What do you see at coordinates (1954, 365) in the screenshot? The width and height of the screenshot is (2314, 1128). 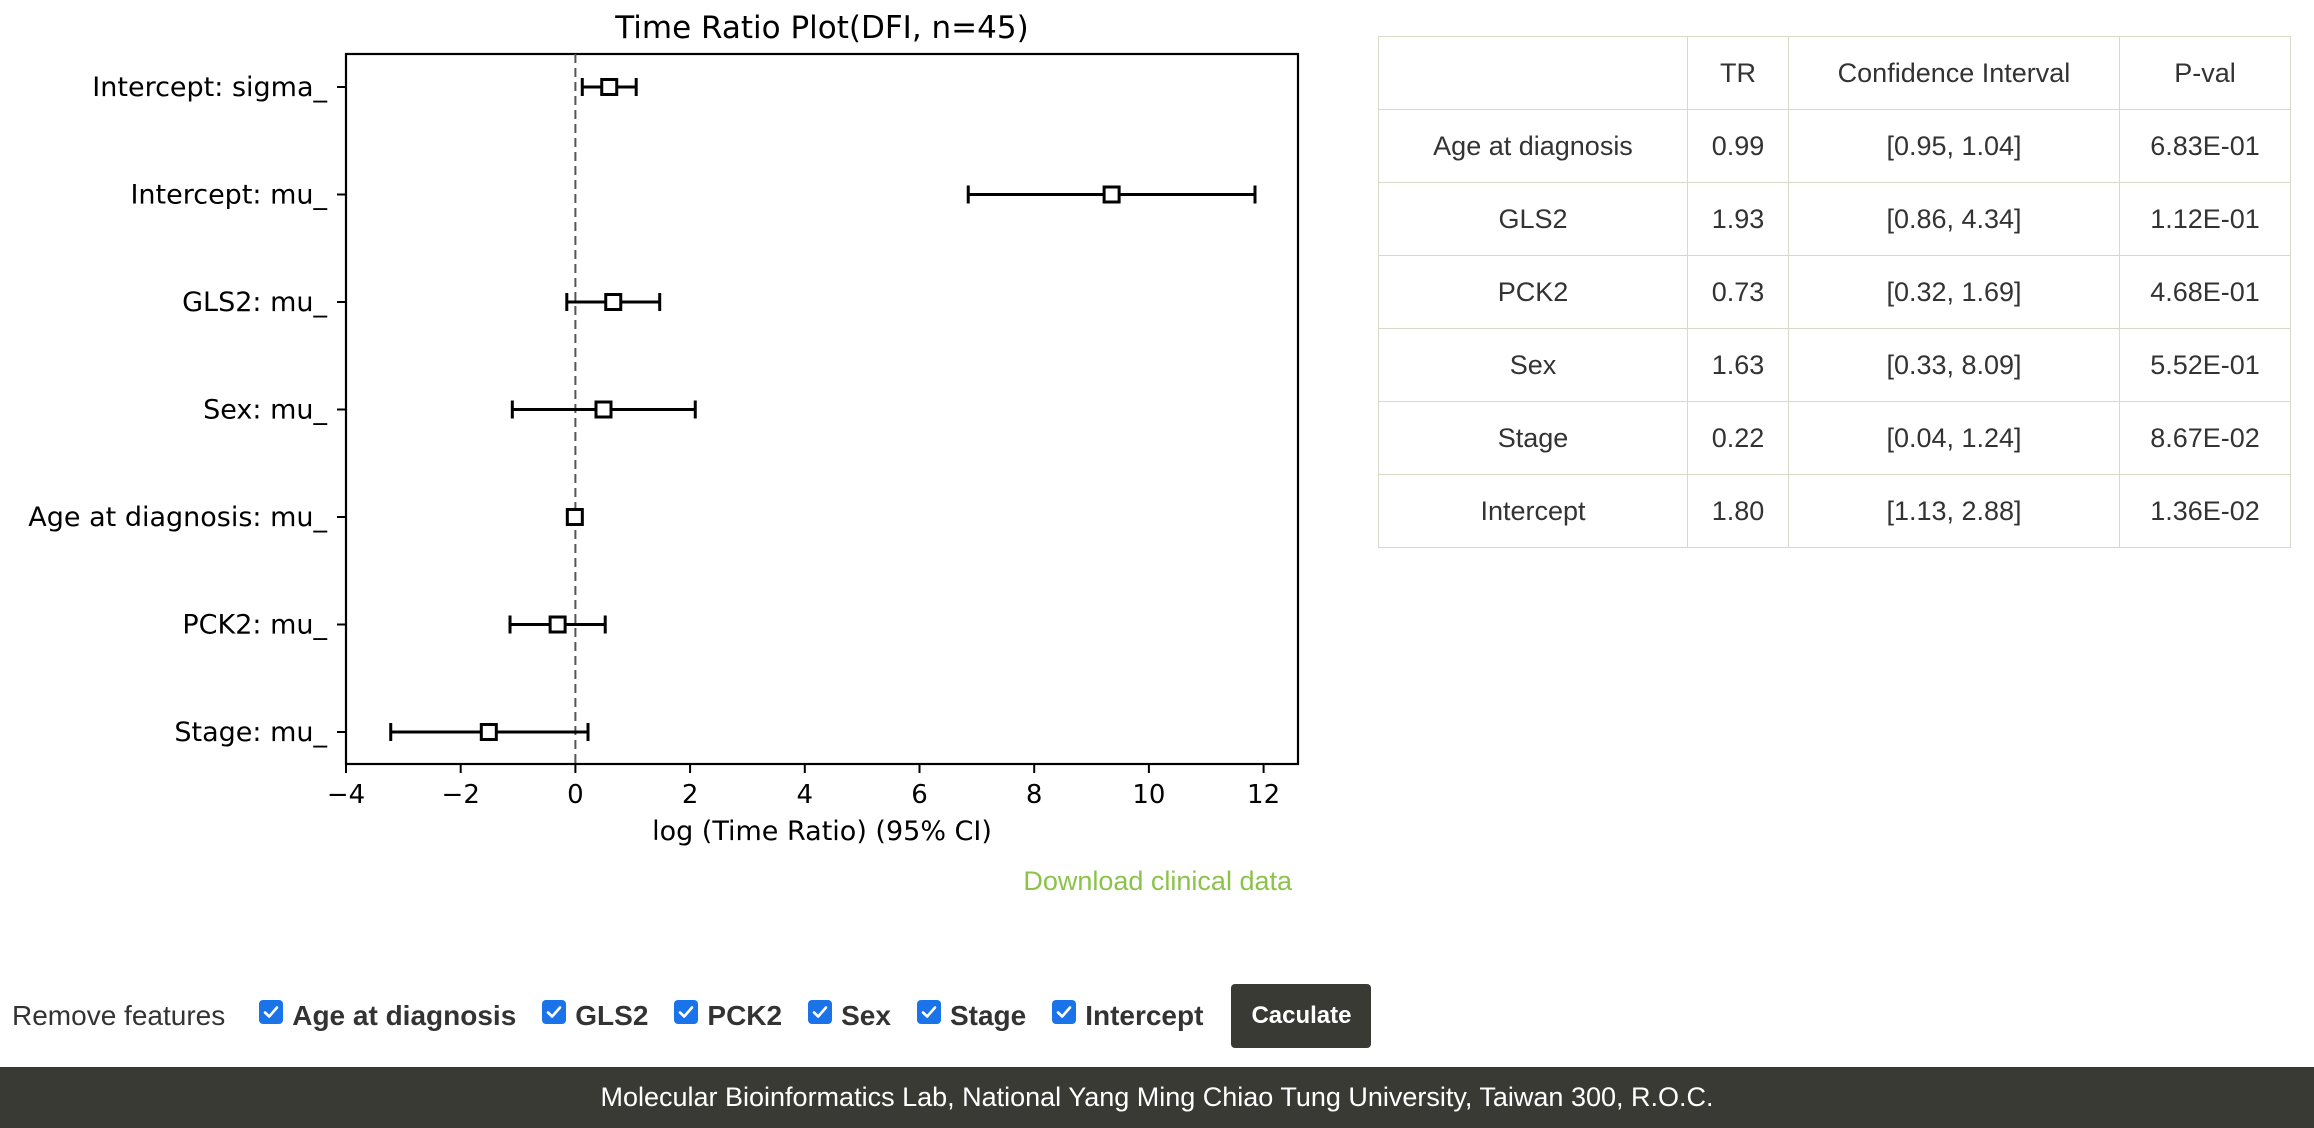 I see `ci-cell: [0.33, 8.09]` at bounding box center [1954, 365].